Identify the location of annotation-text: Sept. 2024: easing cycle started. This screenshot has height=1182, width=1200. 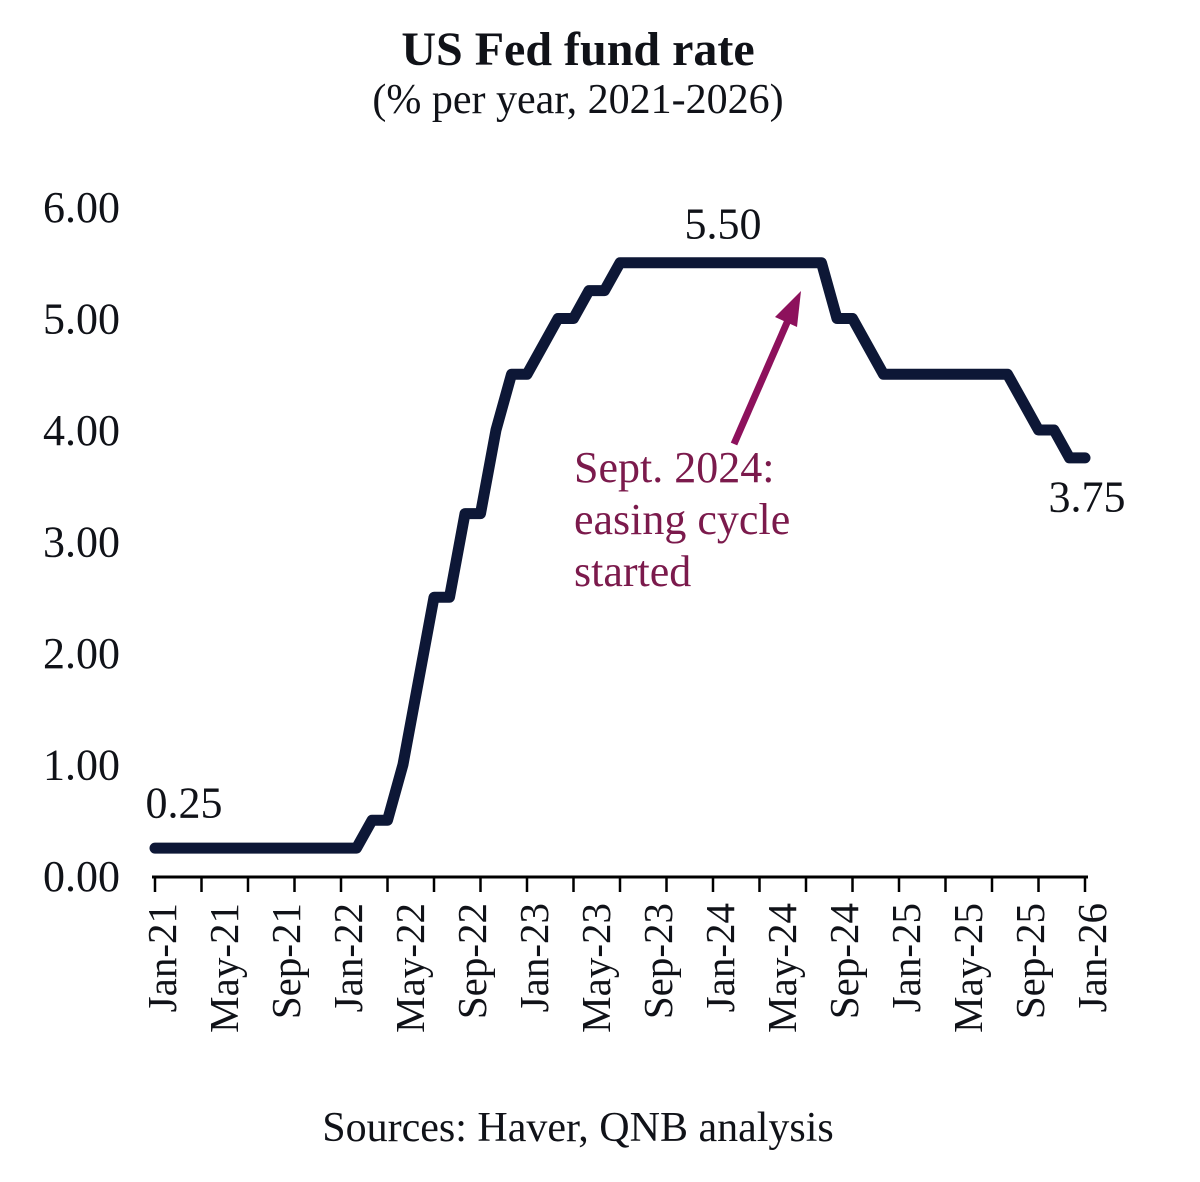
(682, 519).